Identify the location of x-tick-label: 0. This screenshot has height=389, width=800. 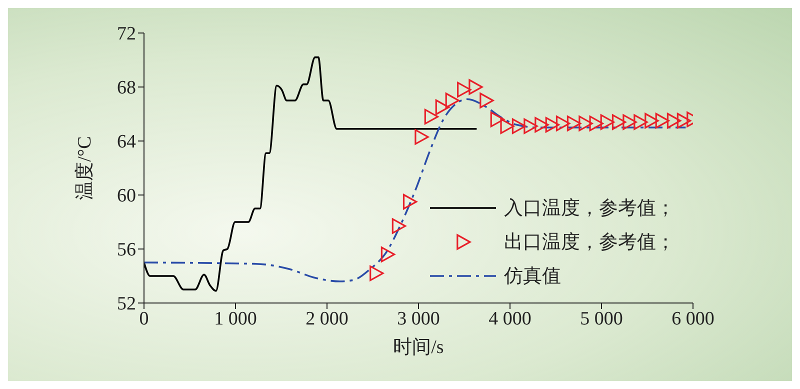
(144, 319).